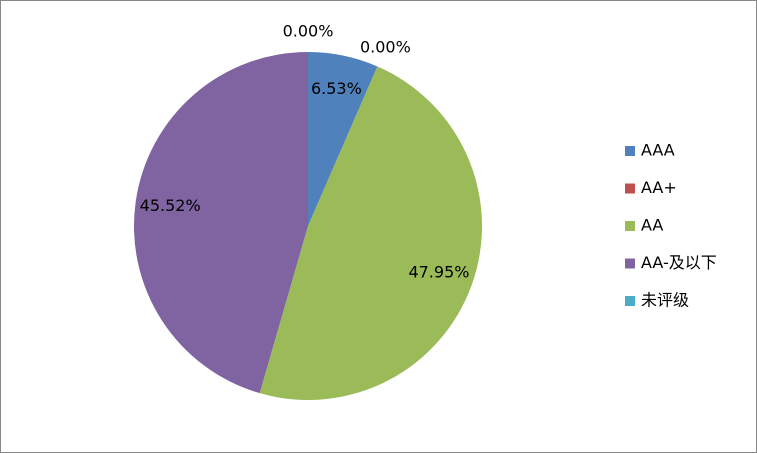 The image size is (757, 453). I want to click on legend-label: AAA, so click(658, 150).